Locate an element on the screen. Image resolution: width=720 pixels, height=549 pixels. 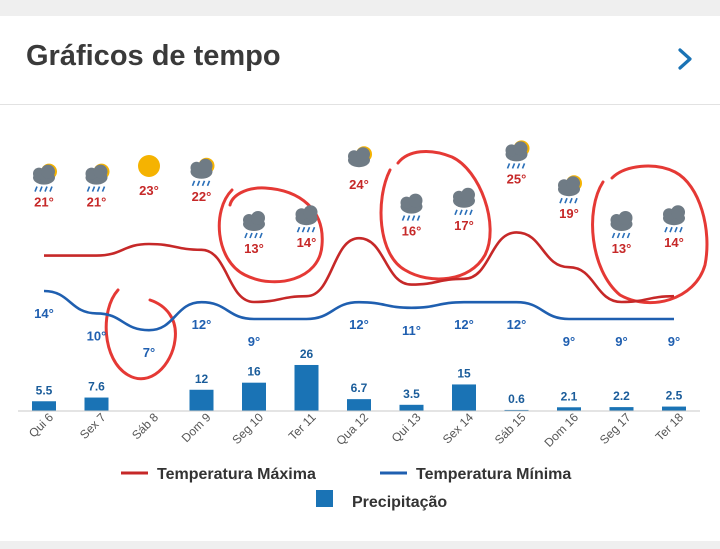
min-temp-label: 11° is located at coordinates (411, 330).